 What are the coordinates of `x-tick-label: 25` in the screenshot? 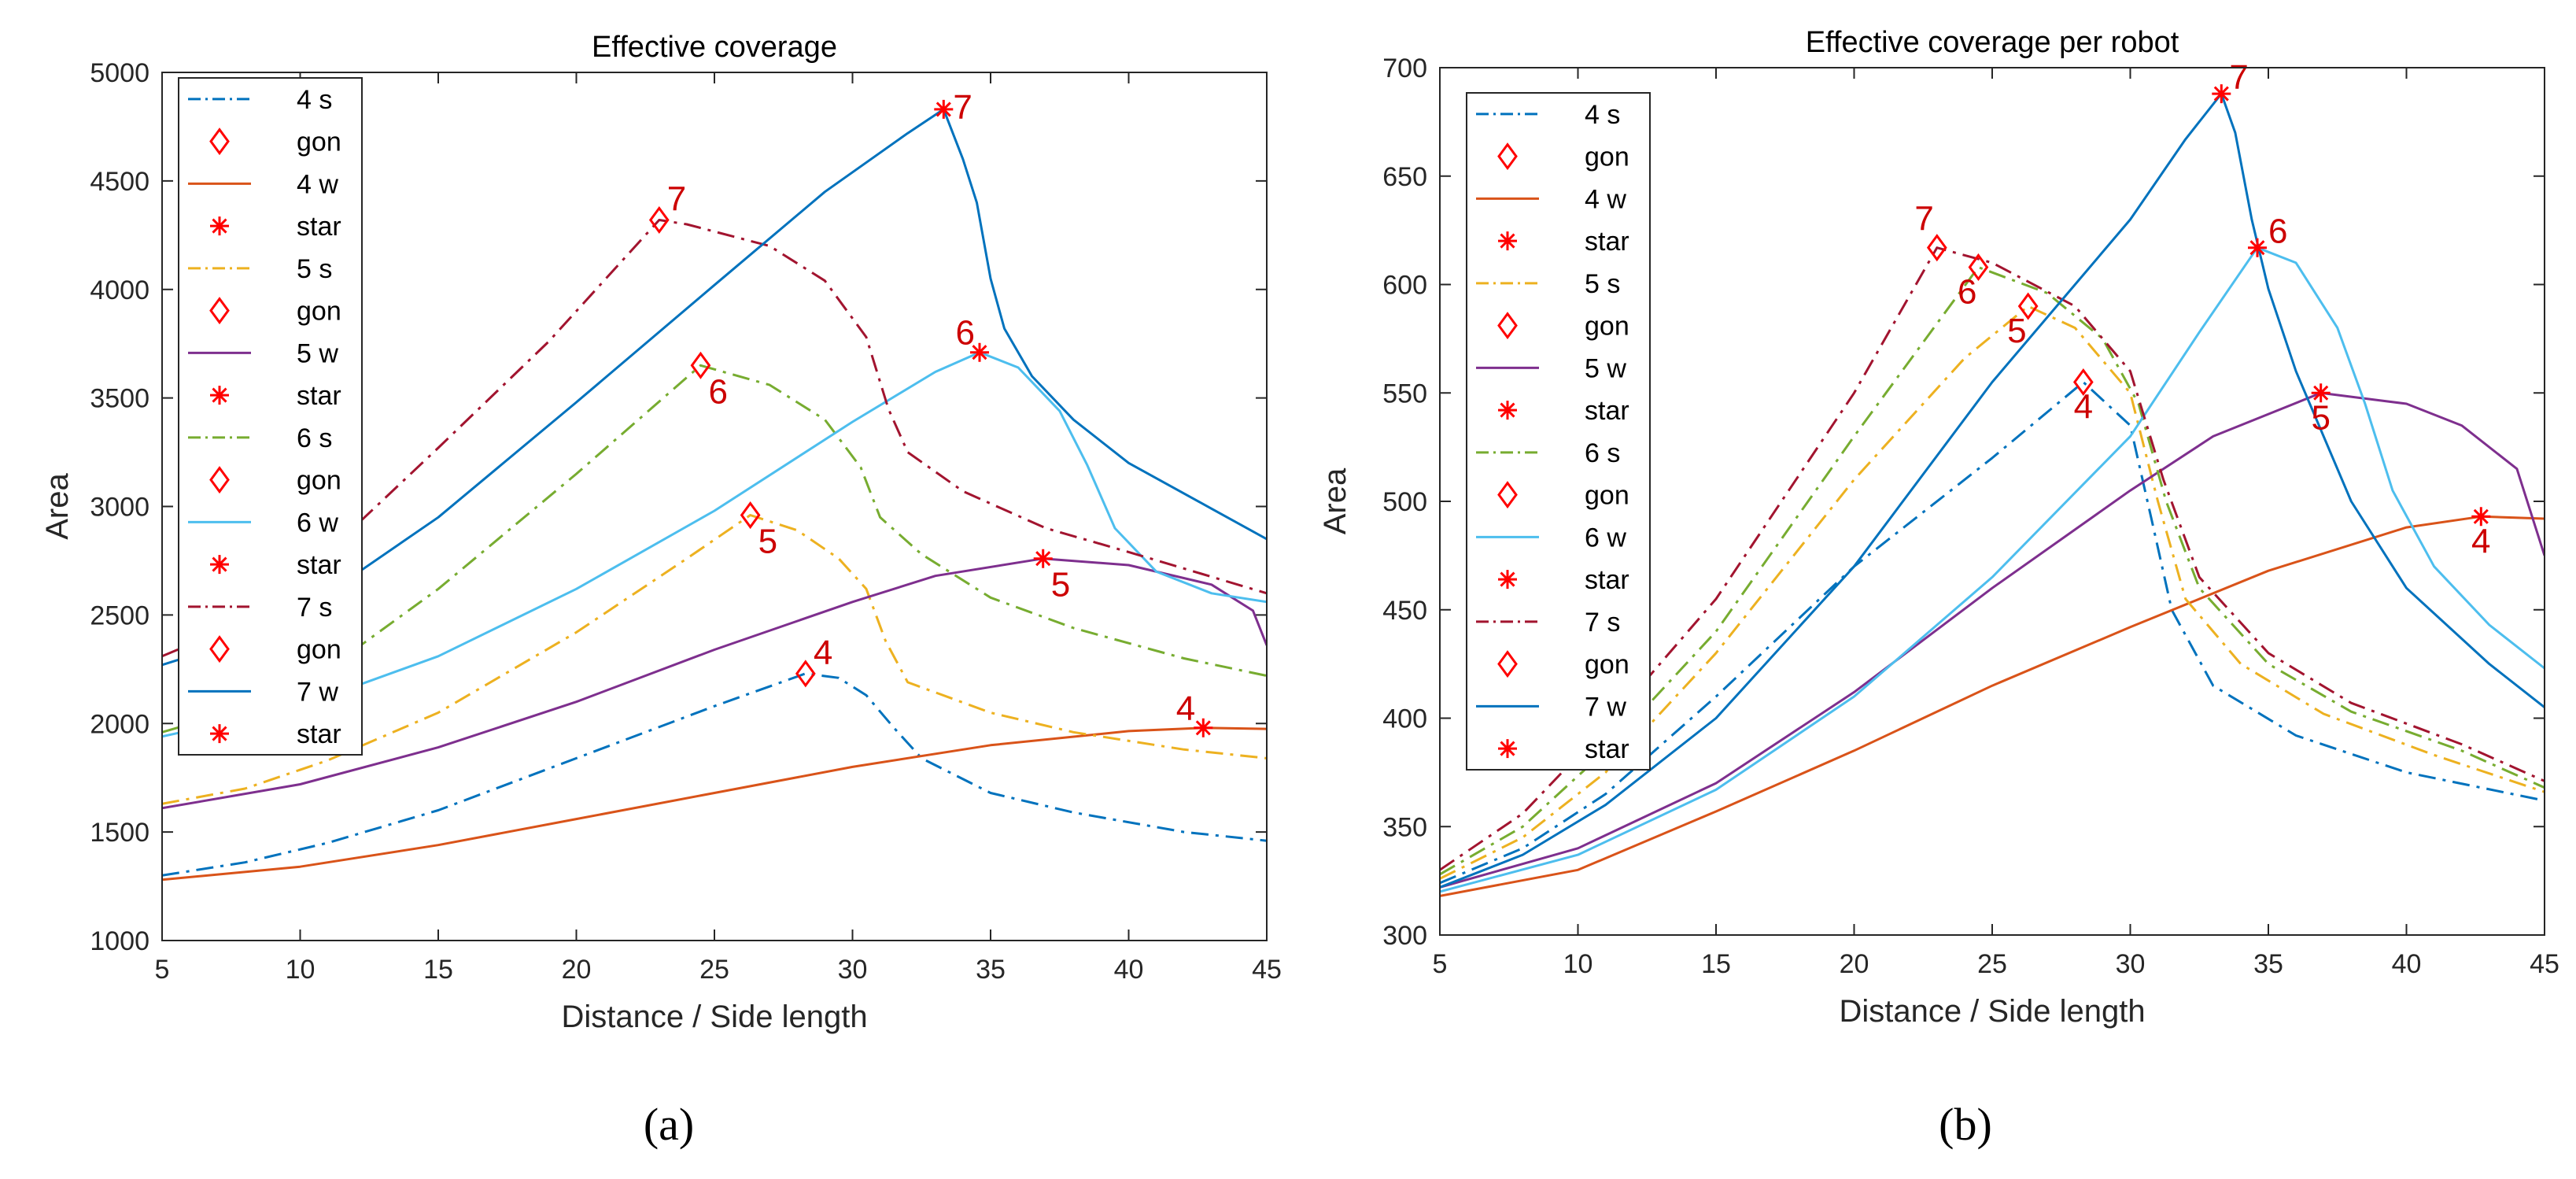 It's located at (714, 970).